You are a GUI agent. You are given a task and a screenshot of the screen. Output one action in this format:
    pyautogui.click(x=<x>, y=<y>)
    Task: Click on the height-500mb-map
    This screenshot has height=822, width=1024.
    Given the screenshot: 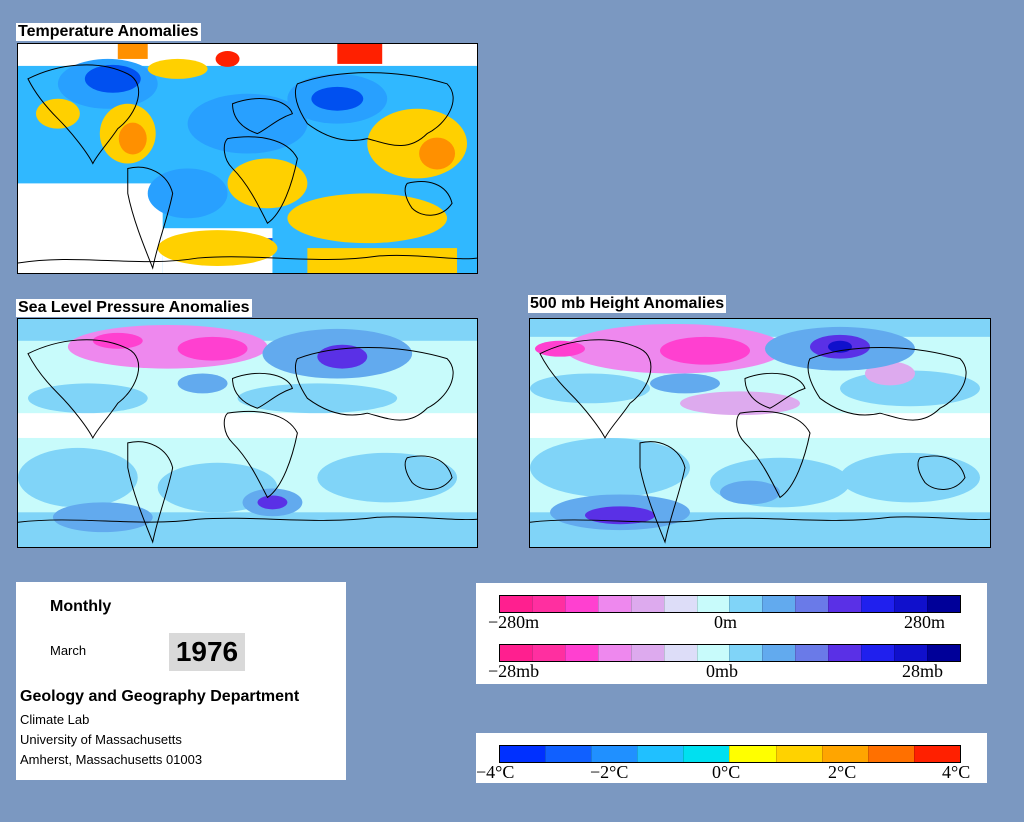 What is the action you would take?
    pyautogui.click(x=760, y=433)
    